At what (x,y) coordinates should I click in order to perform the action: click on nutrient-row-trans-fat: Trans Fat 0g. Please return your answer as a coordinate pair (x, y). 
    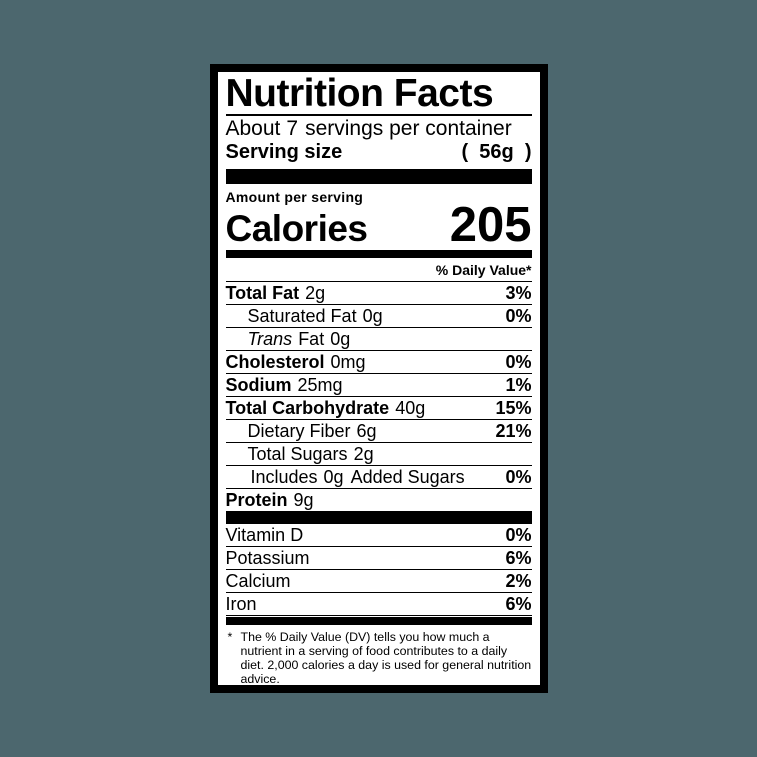
    Looking at the image, I should click on (378, 338).